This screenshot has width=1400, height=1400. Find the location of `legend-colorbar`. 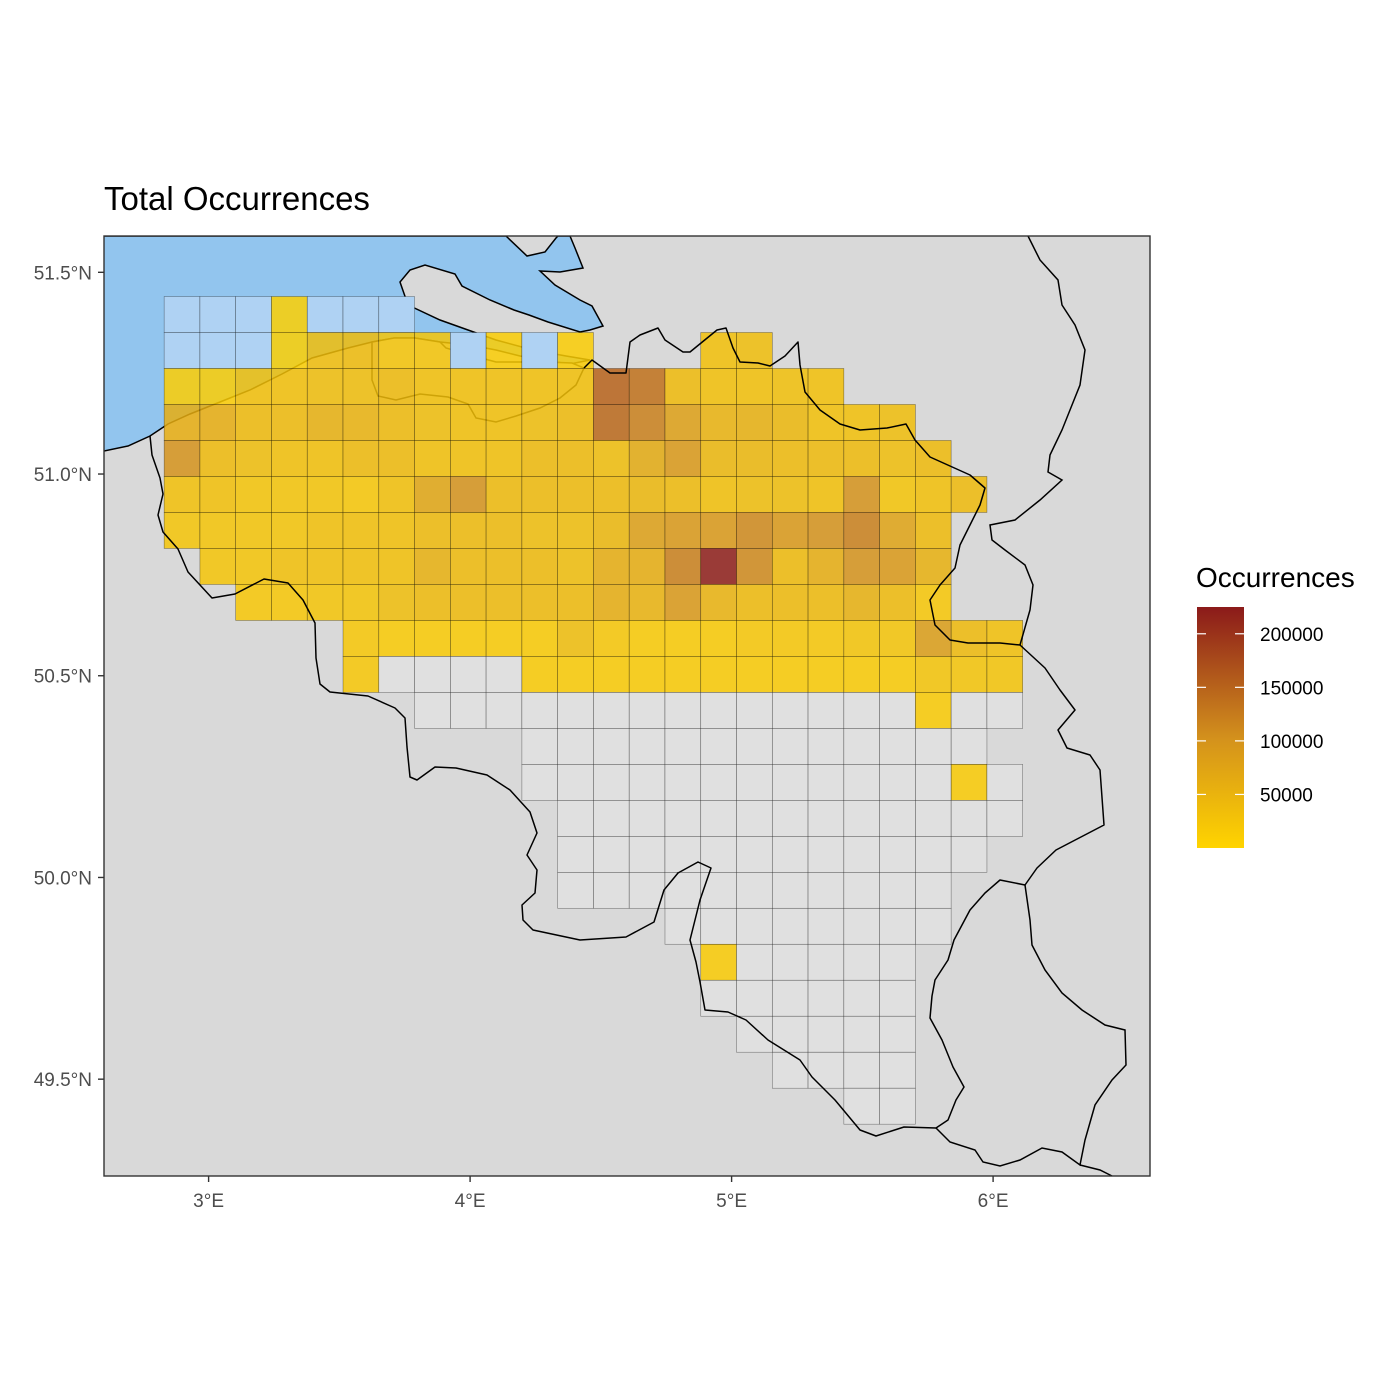

legend-colorbar is located at coordinates (1220, 727).